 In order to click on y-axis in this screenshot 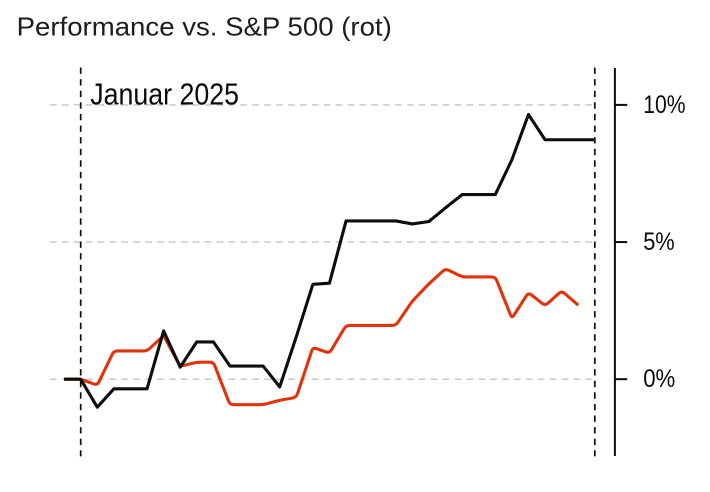, I will do `click(620, 262)`.